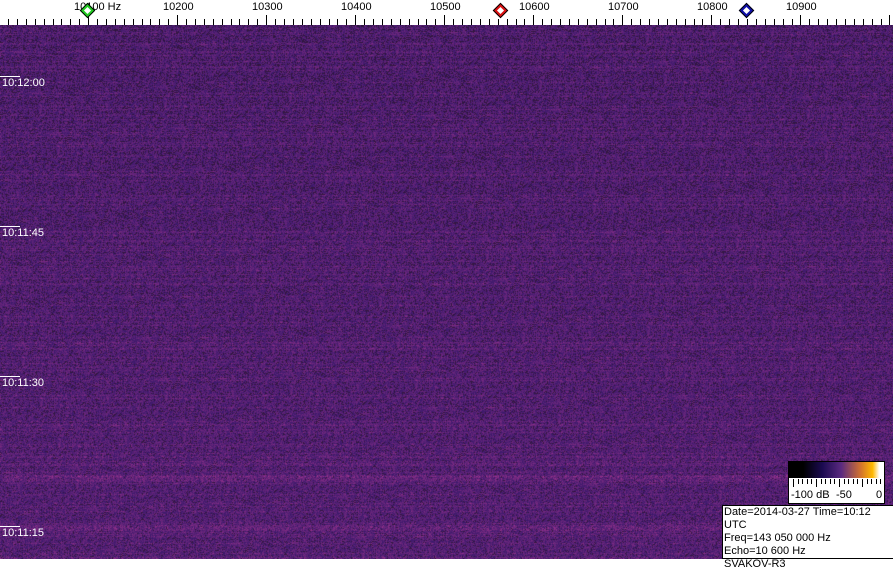 The height and width of the screenshot is (571, 893). I want to click on frequency: Freq=143 050 000 Hz, so click(777, 538).